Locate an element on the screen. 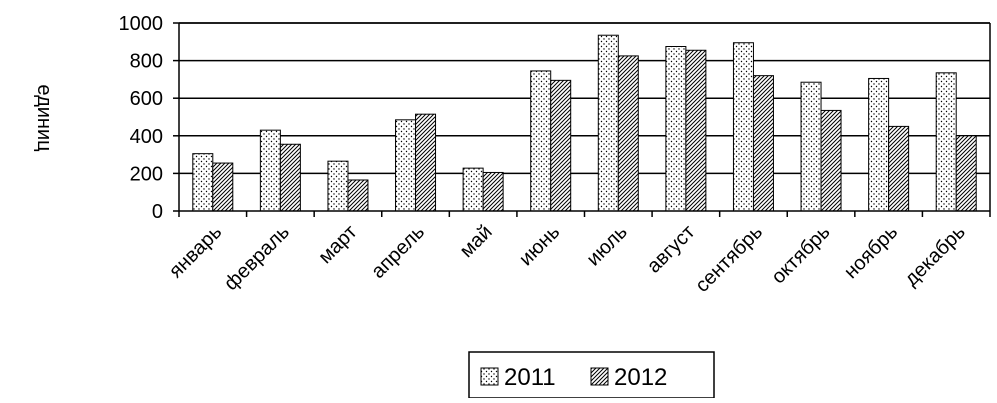 This screenshot has height=403, width=997. legend-swatch-2012 is located at coordinates (599, 376).